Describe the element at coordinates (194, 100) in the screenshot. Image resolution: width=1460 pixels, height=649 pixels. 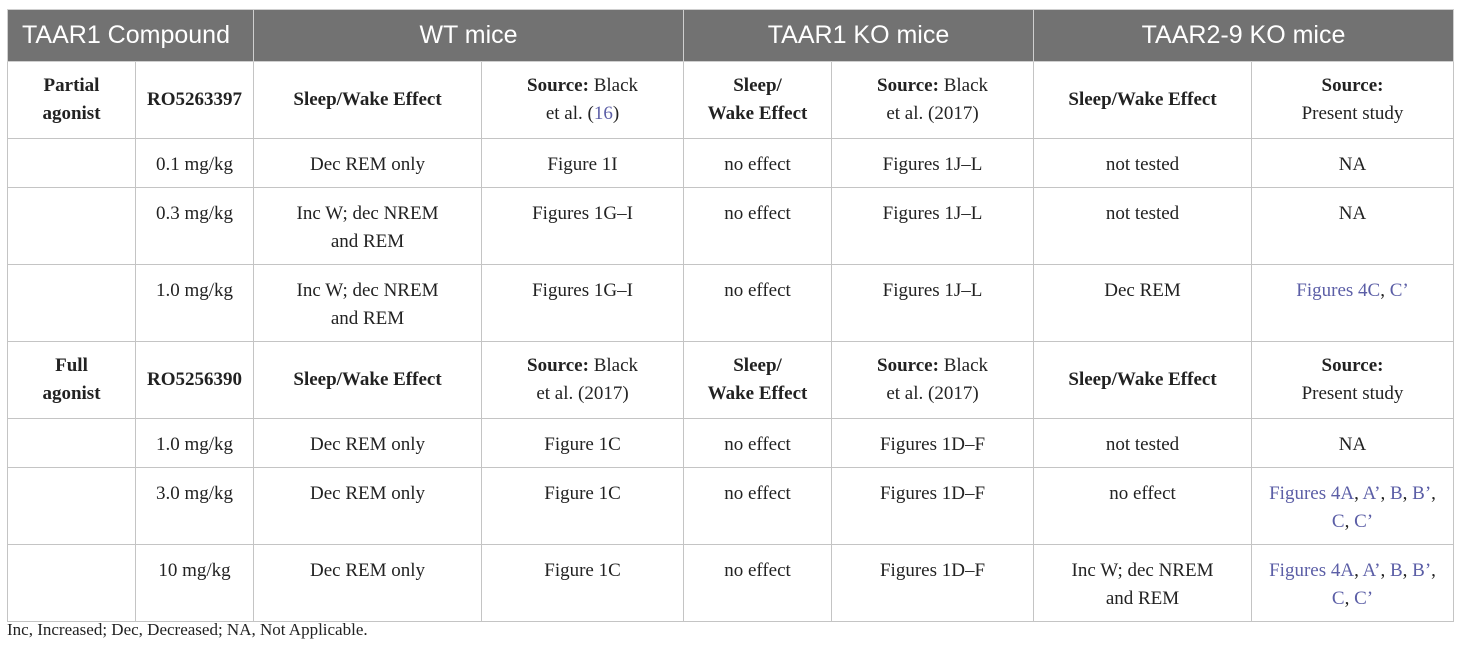
I see `compound-name: RO5263397` at that location.